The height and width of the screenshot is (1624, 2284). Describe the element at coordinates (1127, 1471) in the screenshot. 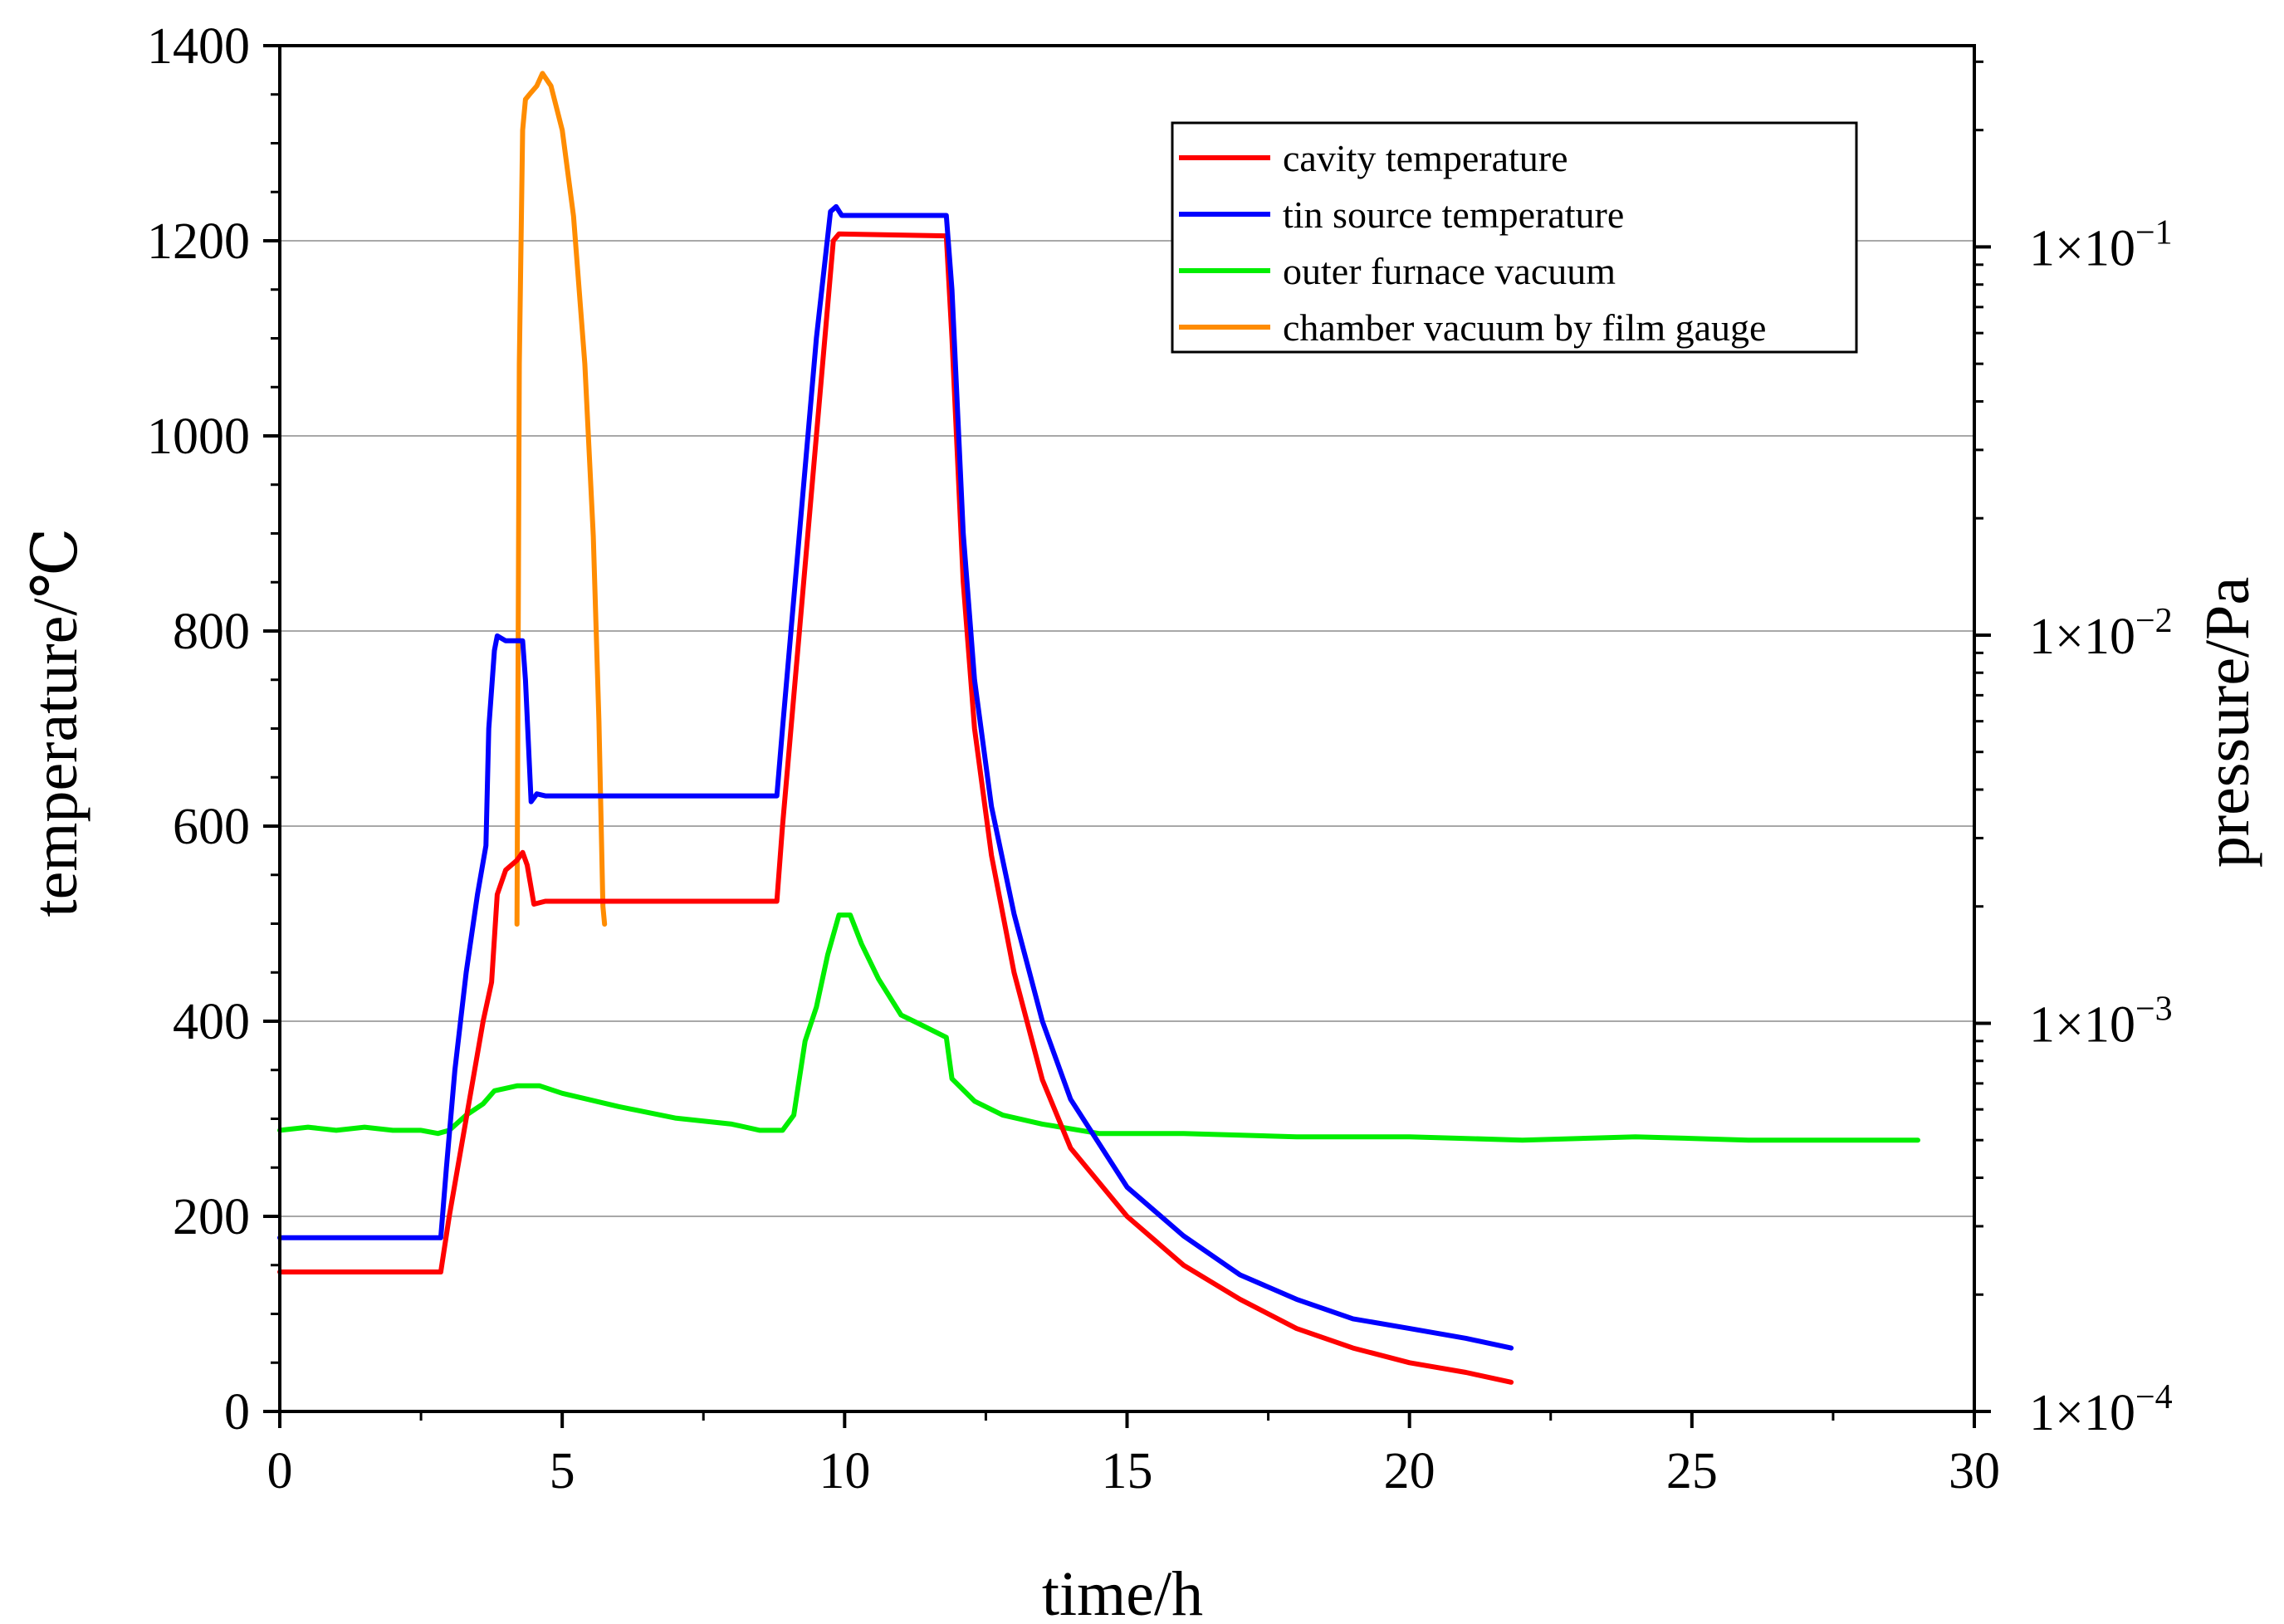

I see `x-tick-label: 15` at that location.